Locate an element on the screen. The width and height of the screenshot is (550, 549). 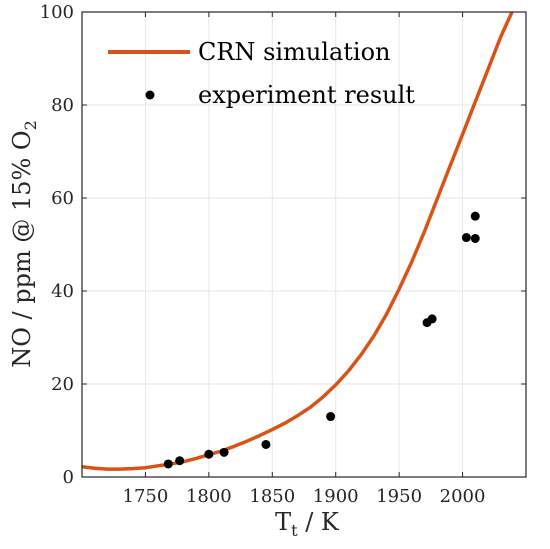
y-axis-label-main: NO / ppm @ 15% O is located at coordinates (22, 248).